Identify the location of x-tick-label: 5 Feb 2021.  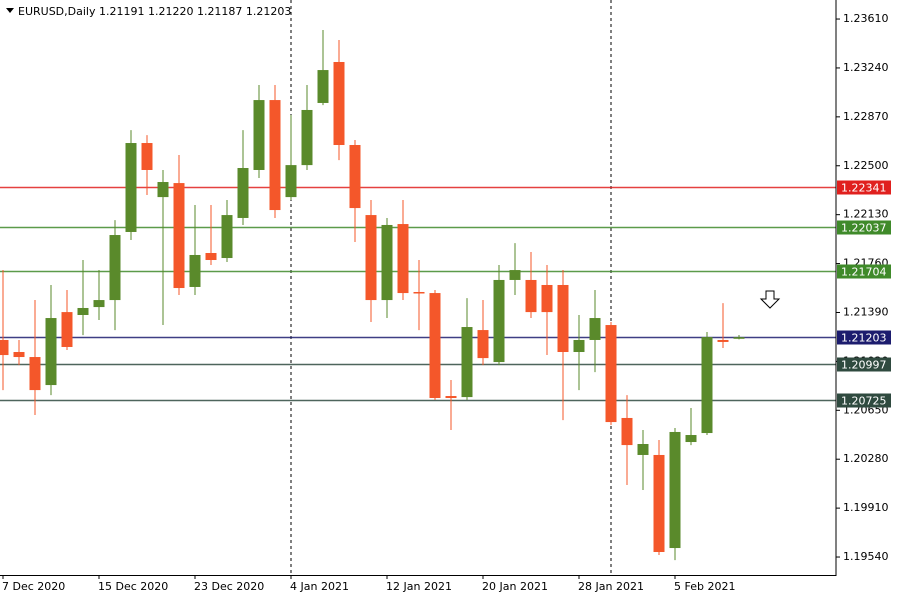
(704, 586).